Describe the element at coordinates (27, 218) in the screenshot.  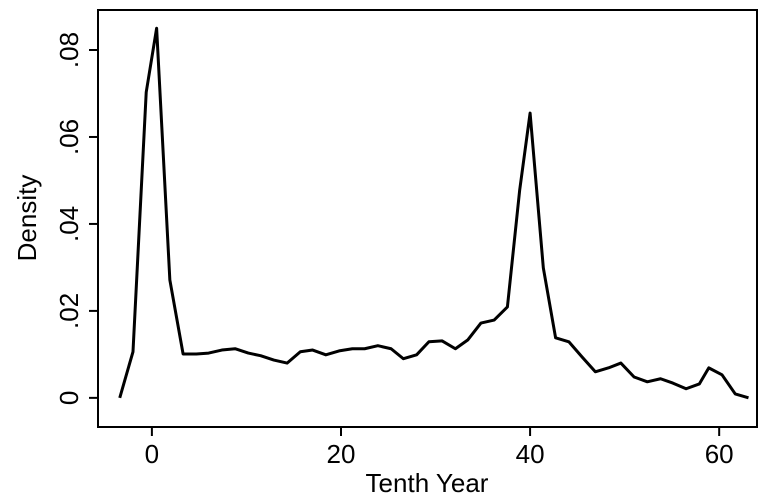
I see `y-axis-title: Density` at that location.